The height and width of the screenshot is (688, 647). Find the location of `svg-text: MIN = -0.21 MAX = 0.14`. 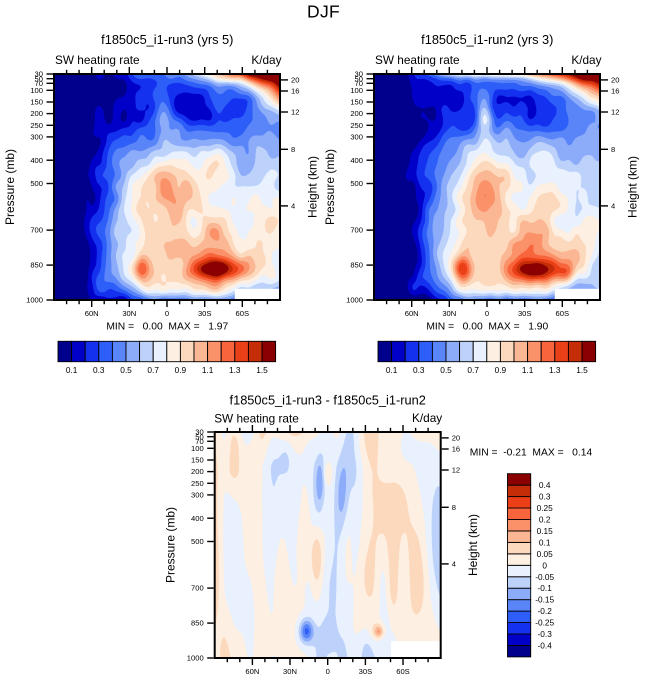

svg-text: MIN = -0.21 MAX = 0.14 is located at coordinates (531, 452).